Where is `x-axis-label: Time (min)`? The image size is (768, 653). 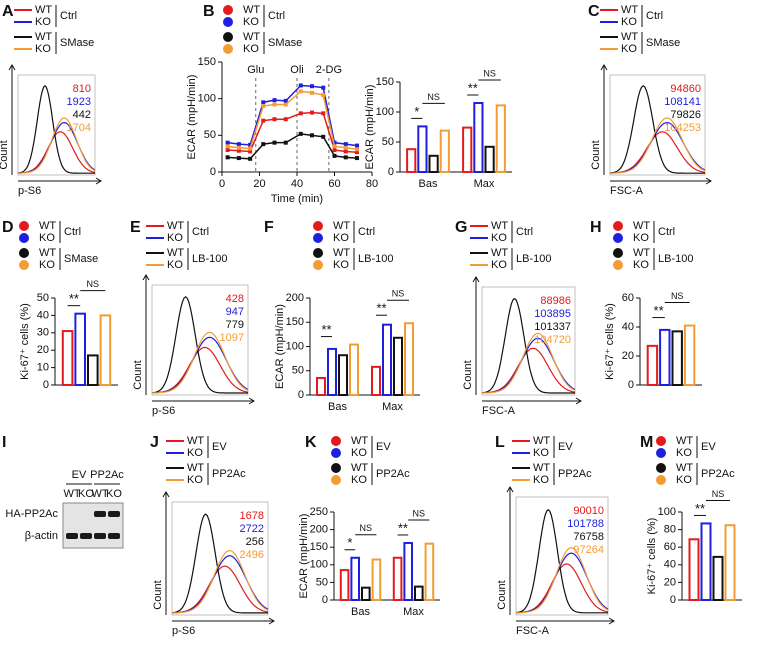 x-axis-label: Time (min) is located at coordinates (297, 199).